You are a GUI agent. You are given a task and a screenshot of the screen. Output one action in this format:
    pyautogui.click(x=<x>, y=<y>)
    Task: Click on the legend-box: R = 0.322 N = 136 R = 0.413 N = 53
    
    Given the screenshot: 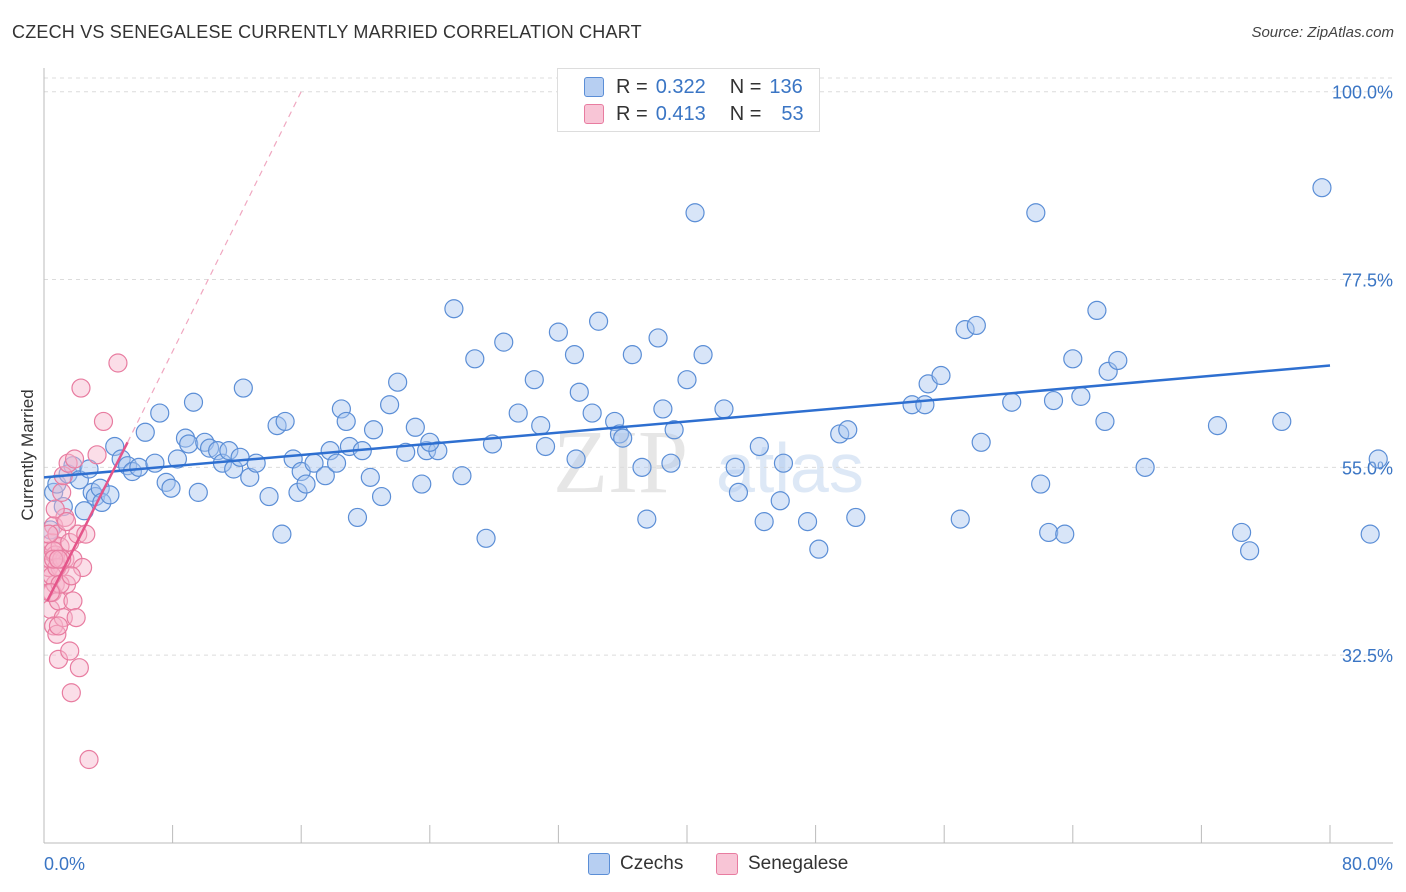 What is the action you would take?
    pyautogui.click(x=688, y=100)
    